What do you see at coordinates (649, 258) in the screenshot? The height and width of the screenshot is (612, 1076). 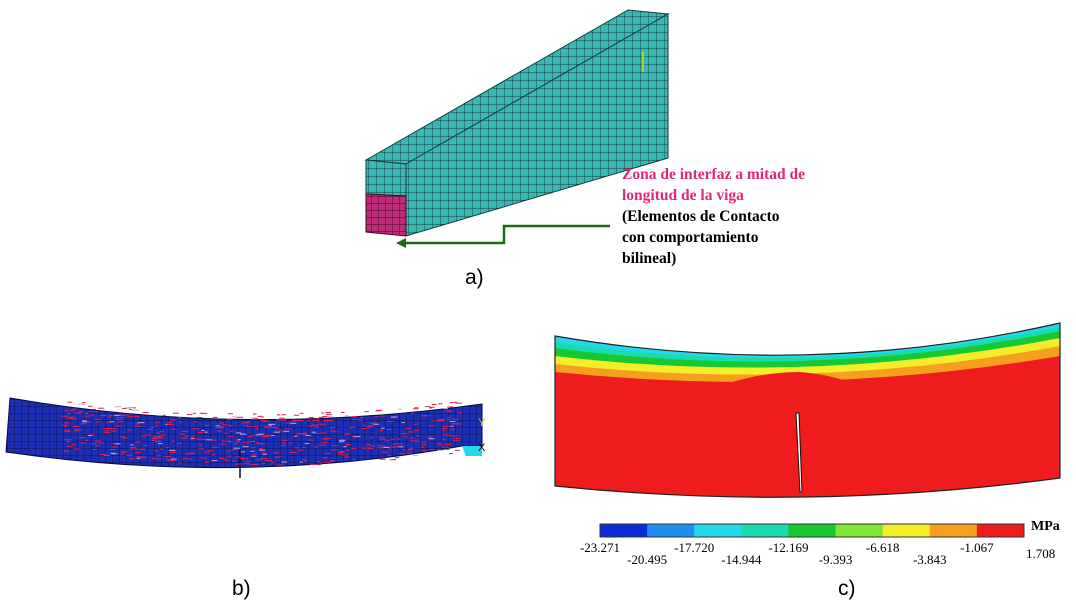 I see `annotation-body-line-3: bilineal)` at bounding box center [649, 258].